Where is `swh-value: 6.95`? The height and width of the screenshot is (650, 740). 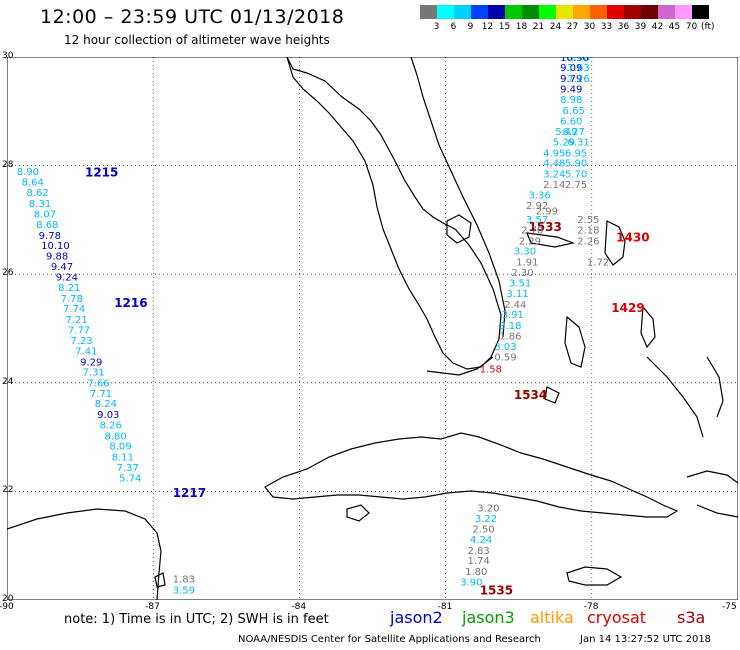
swh-value: 6.95 is located at coordinates (576, 153).